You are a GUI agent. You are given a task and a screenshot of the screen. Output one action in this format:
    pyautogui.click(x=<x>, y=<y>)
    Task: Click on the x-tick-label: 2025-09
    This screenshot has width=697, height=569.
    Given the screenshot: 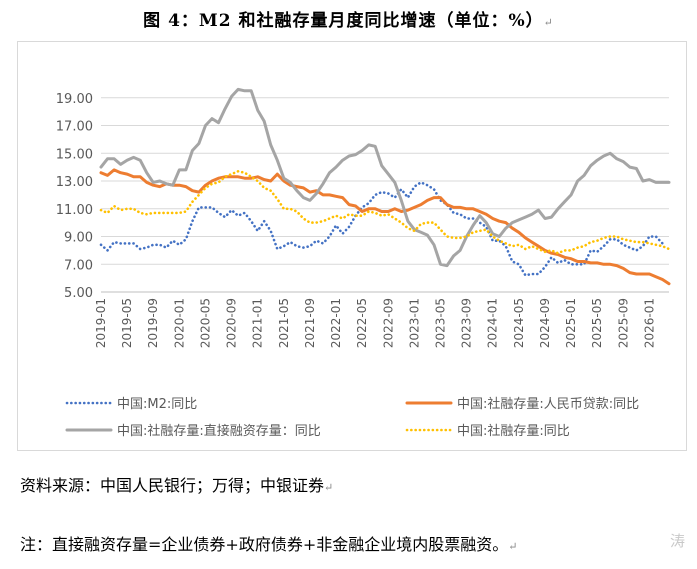 What is the action you would take?
    pyautogui.click(x=623, y=323)
    